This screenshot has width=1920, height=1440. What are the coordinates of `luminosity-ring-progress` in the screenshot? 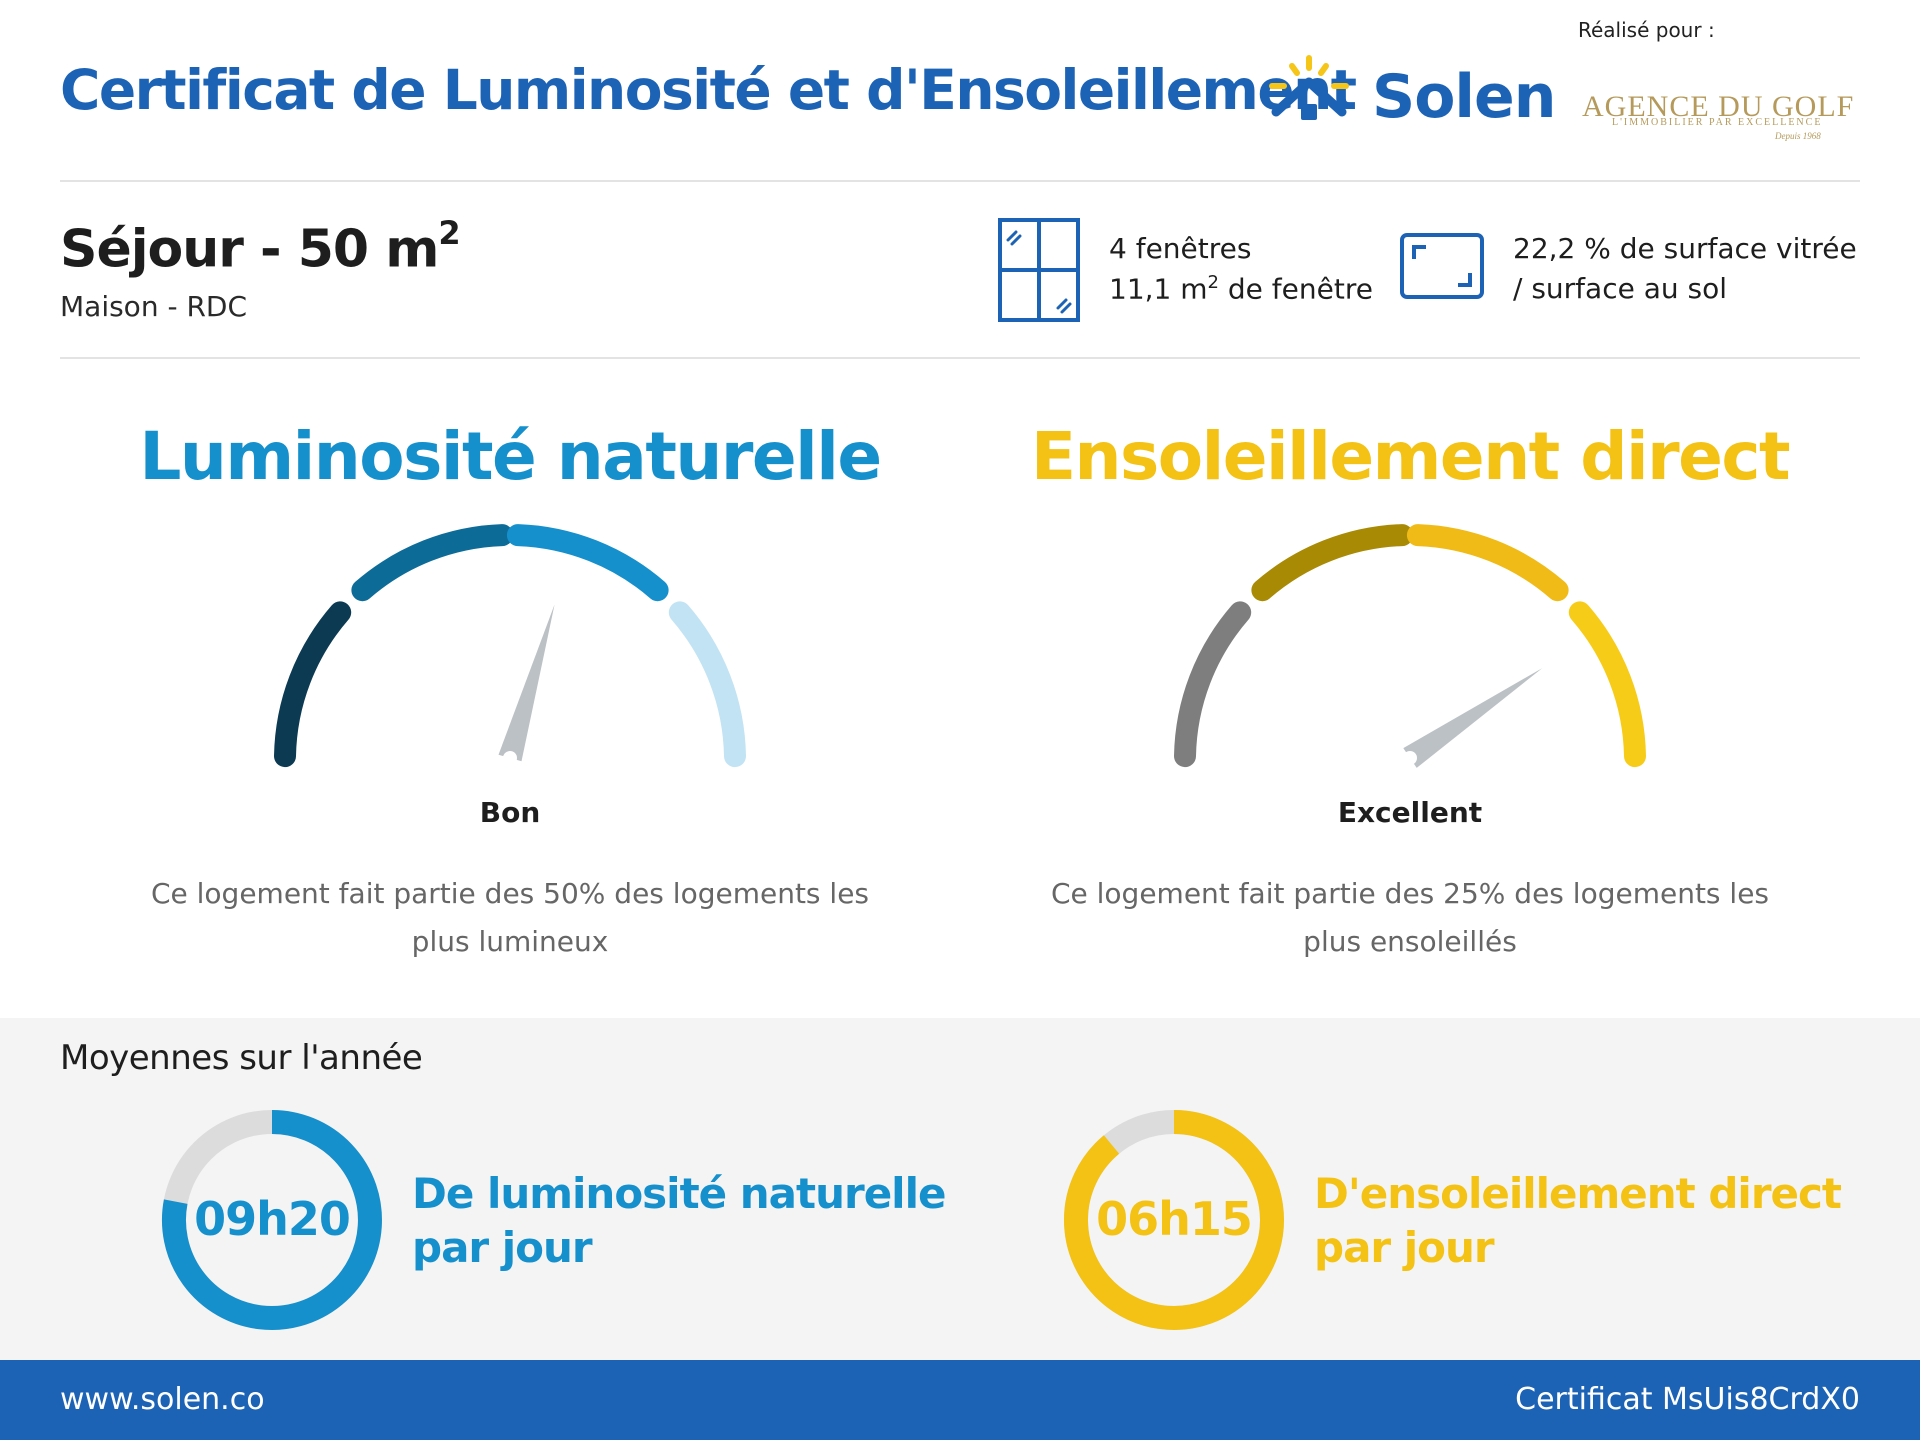 It's located at (271, 1220).